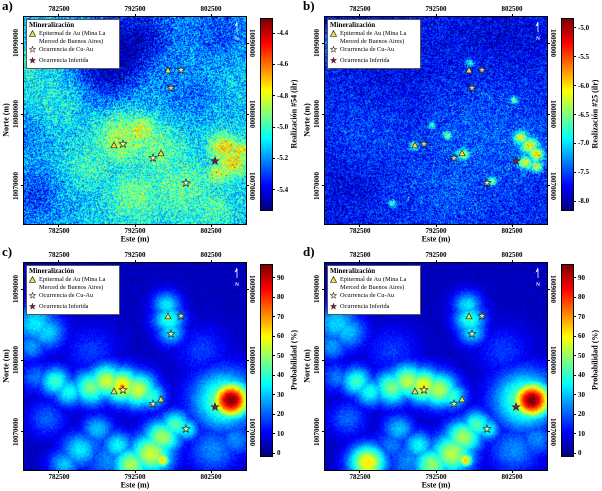  What do you see at coordinates (52, 271) in the screenshot?
I see `legend-title: Mineralización` at bounding box center [52, 271].